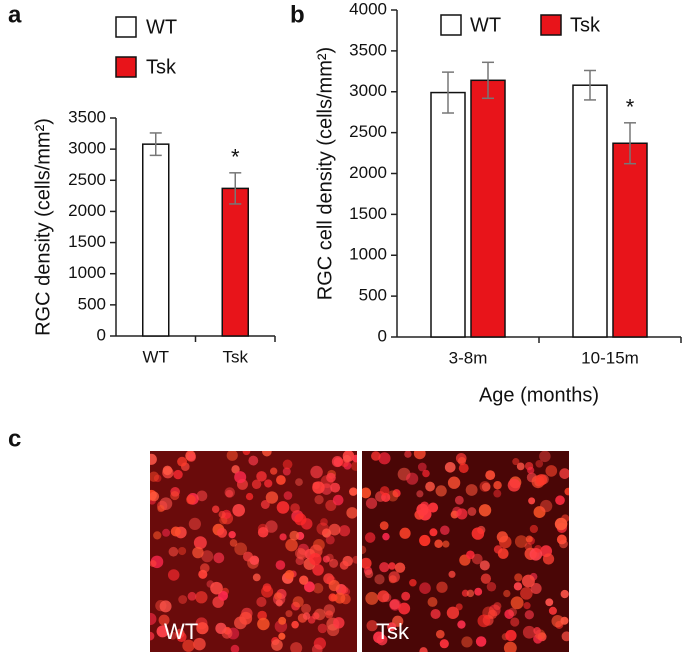 This screenshot has width=685, height=654. I want to click on x-tick-label: Tsk, so click(236, 356).